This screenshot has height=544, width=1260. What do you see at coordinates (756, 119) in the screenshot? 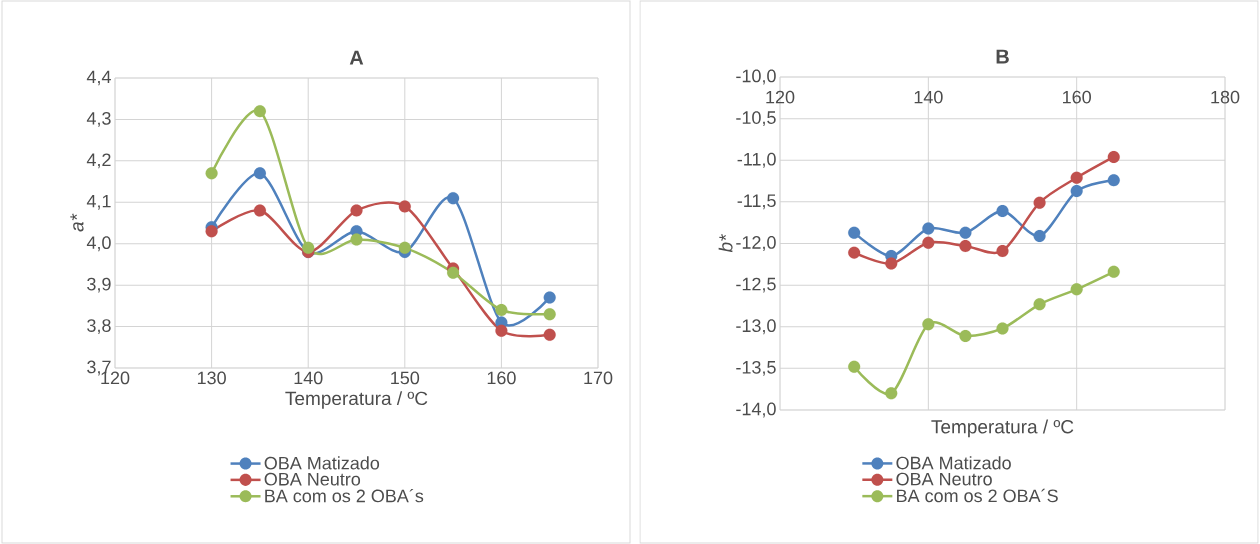
I see `y-tick-label: -10,5` at bounding box center [756, 119].